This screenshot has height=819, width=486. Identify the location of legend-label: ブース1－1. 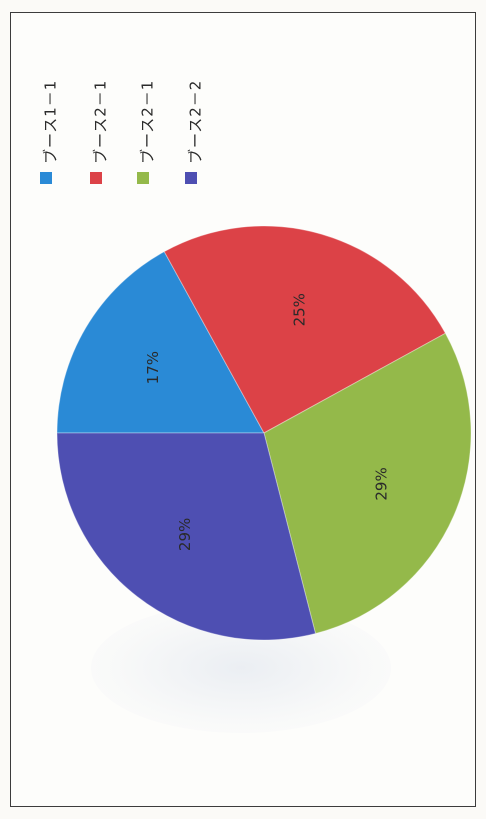
(51, 122).